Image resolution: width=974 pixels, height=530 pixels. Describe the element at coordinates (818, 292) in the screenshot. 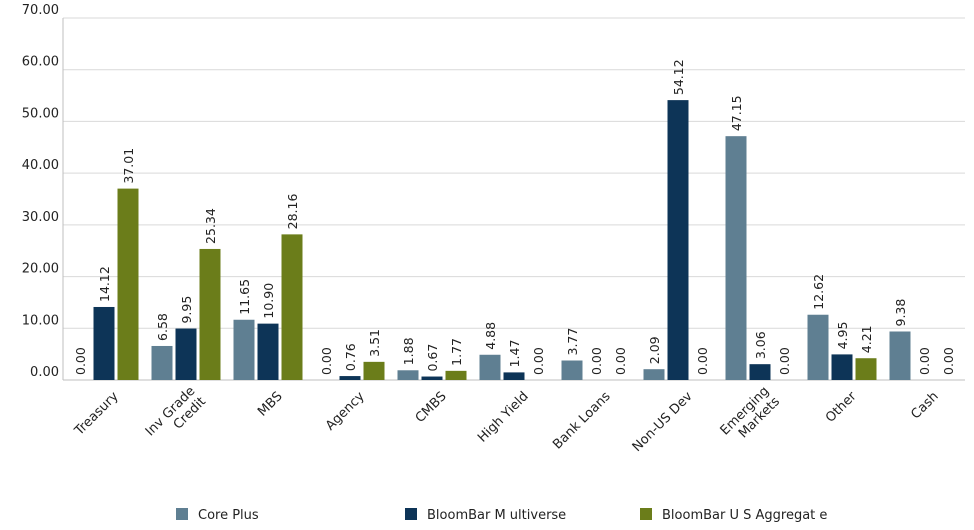

I see `data-label: 12.62` at that location.